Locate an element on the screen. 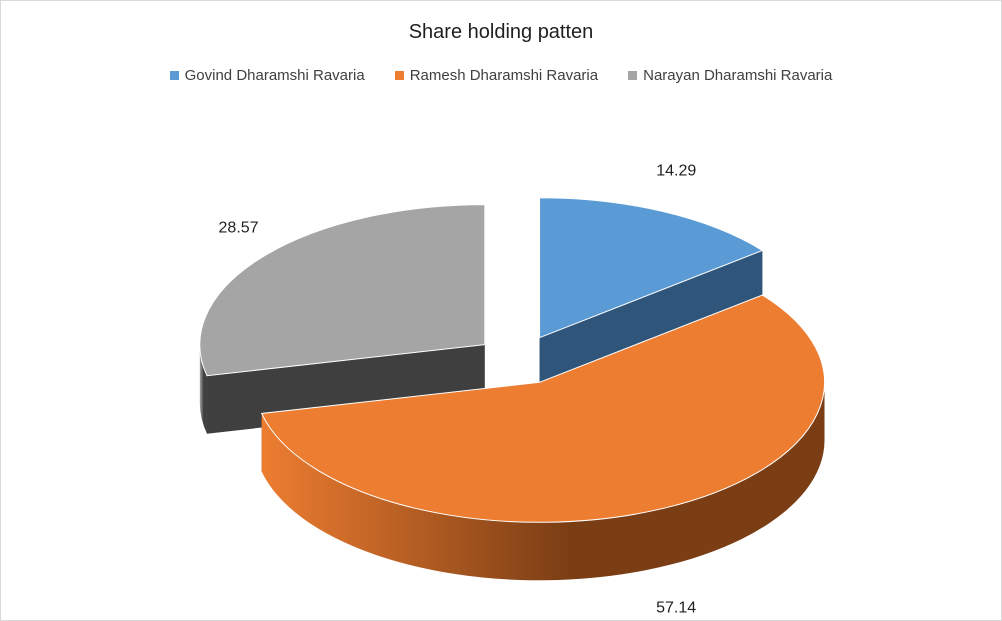  data-label-govind: 14.29 is located at coordinates (676, 171).